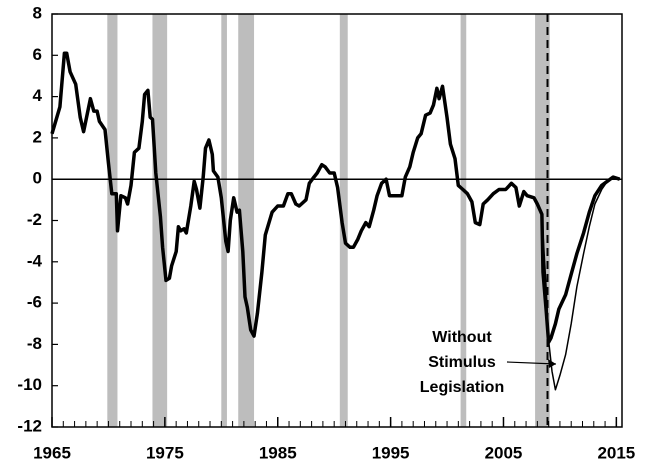 The image size is (645, 467). Describe the element at coordinates (34, 219) in the screenshot. I see `y-tick-label: -2` at that location.